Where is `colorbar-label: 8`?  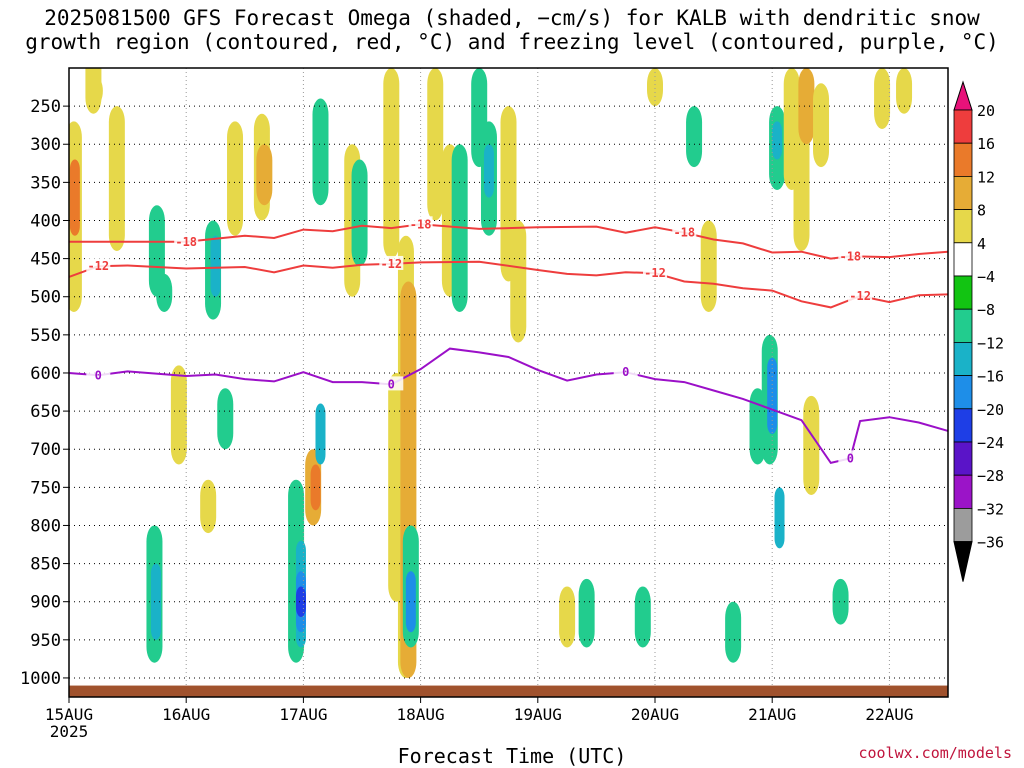 colorbar-label: 8 is located at coordinates (981, 211).